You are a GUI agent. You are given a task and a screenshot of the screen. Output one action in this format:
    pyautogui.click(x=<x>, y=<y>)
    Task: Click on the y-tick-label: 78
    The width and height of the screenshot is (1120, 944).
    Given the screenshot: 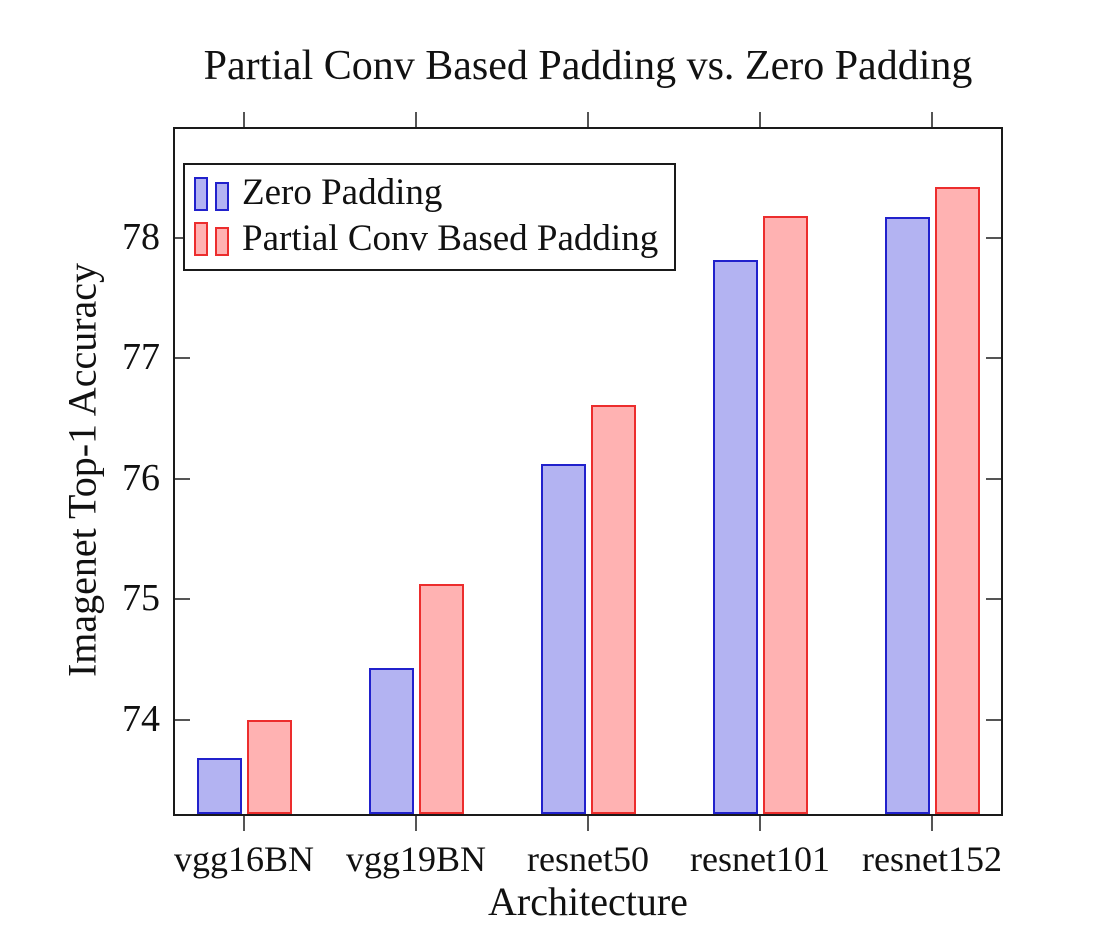 What is the action you would take?
    pyautogui.click(x=141, y=236)
    